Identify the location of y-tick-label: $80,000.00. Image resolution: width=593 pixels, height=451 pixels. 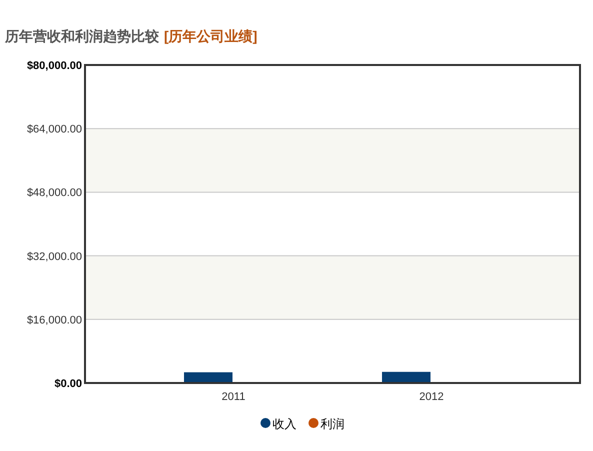
(54, 66).